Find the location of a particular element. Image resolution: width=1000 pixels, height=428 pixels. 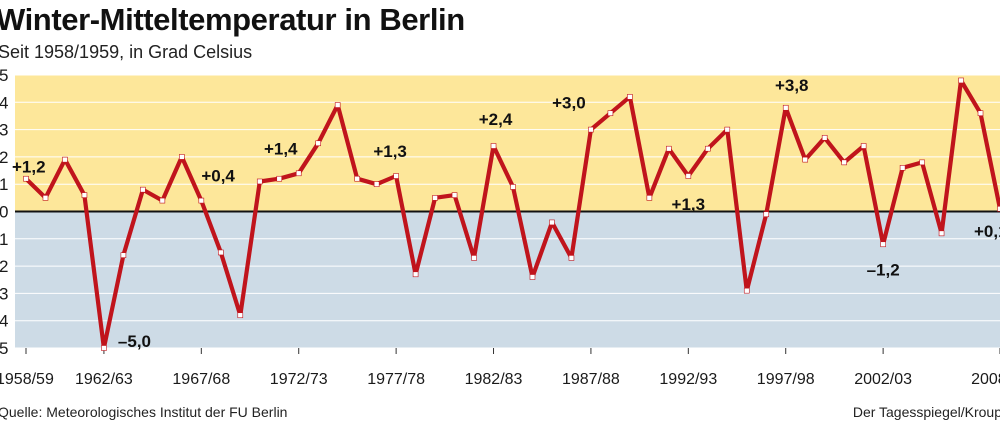

data-label: –1,2 is located at coordinates (883, 269).